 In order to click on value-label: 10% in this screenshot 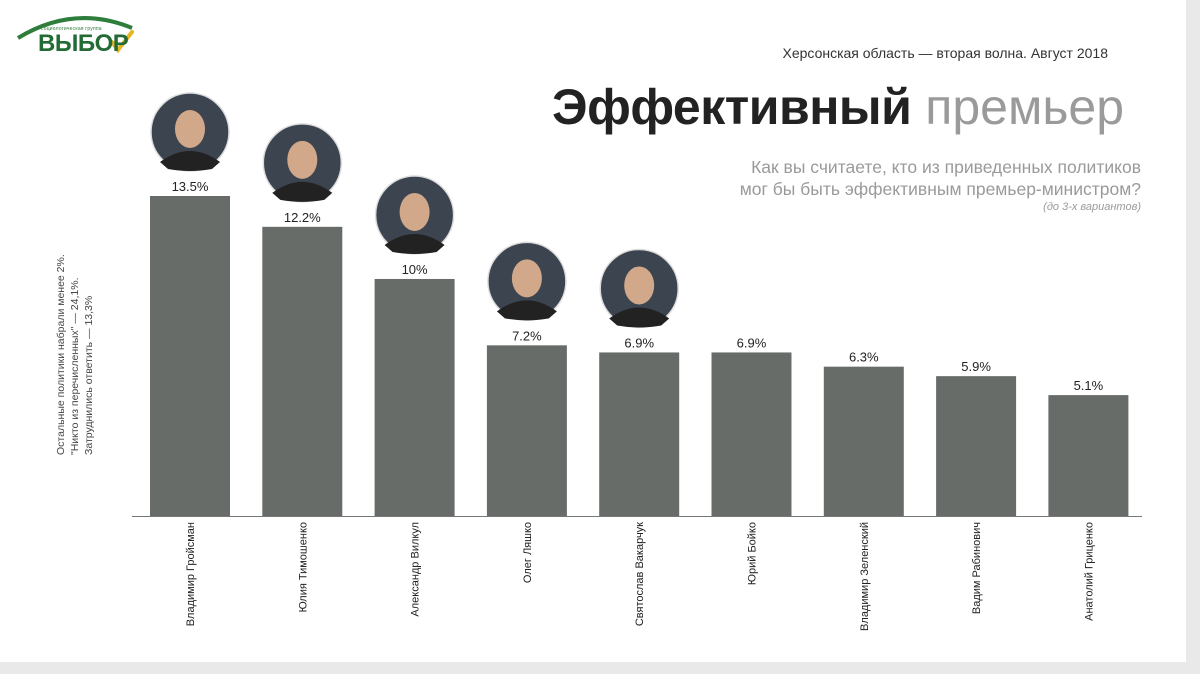, I will do `click(415, 269)`.